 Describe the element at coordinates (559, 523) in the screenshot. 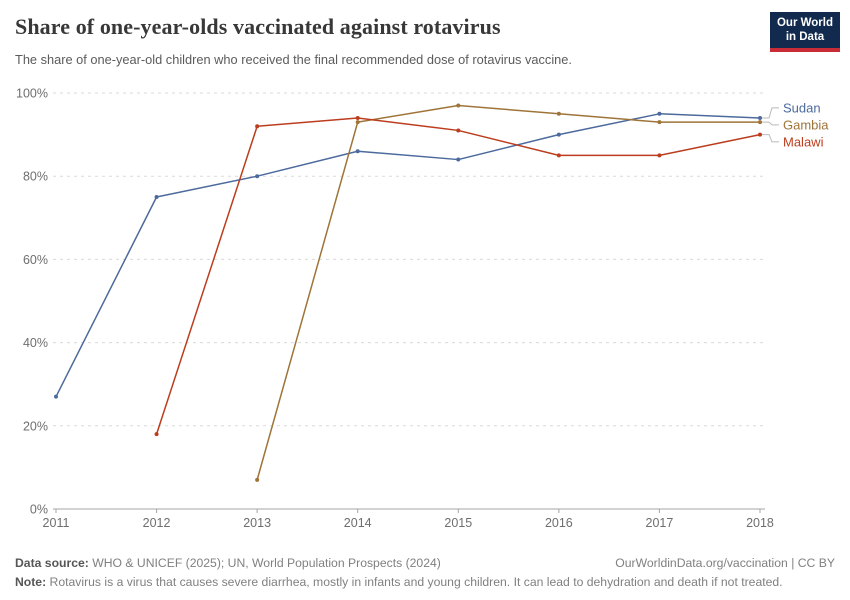

I see `x-tick-label: 2016` at that location.